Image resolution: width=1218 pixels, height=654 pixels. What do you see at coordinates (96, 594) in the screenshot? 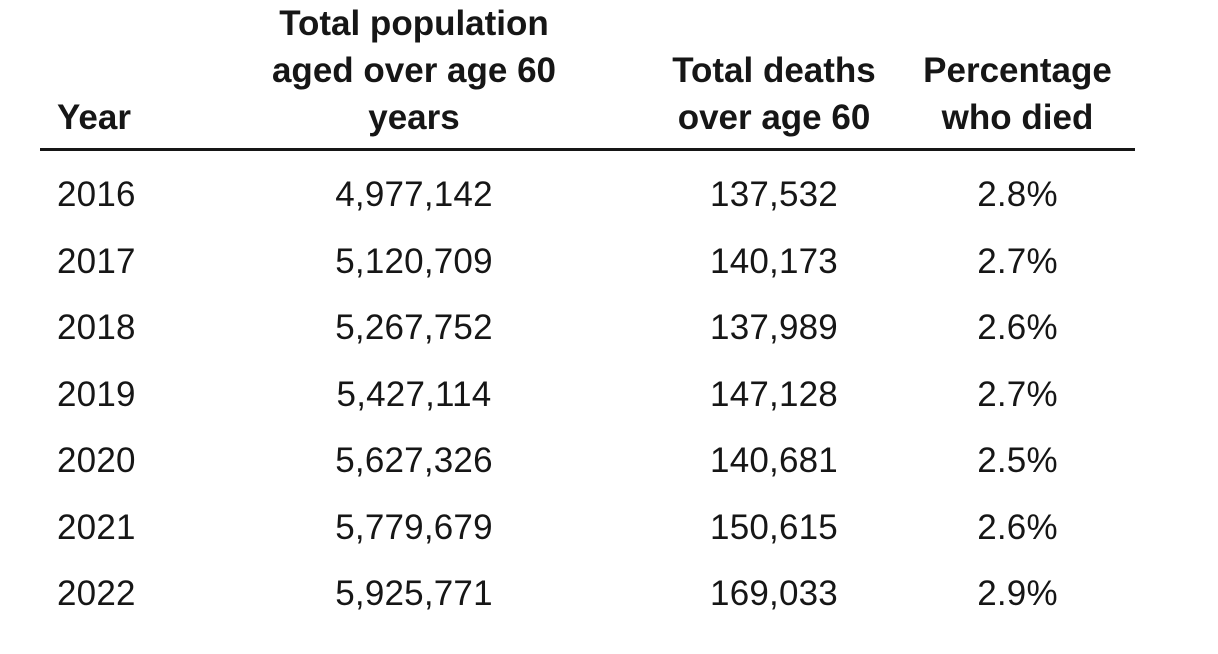
I see `cell-year: 2022` at bounding box center [96, 594].